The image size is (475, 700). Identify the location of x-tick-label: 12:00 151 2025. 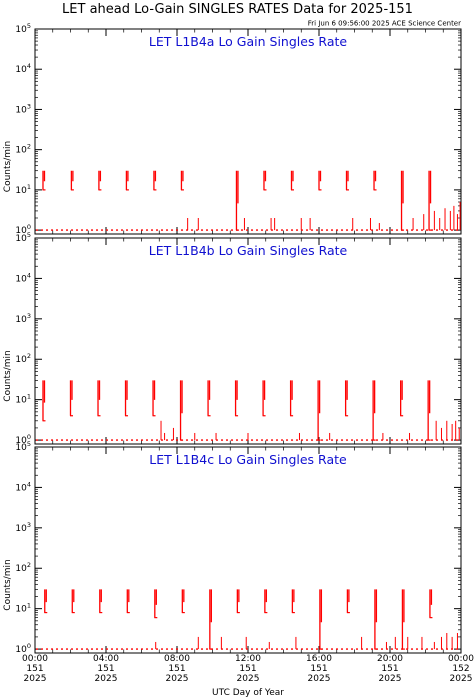
(248, 669).